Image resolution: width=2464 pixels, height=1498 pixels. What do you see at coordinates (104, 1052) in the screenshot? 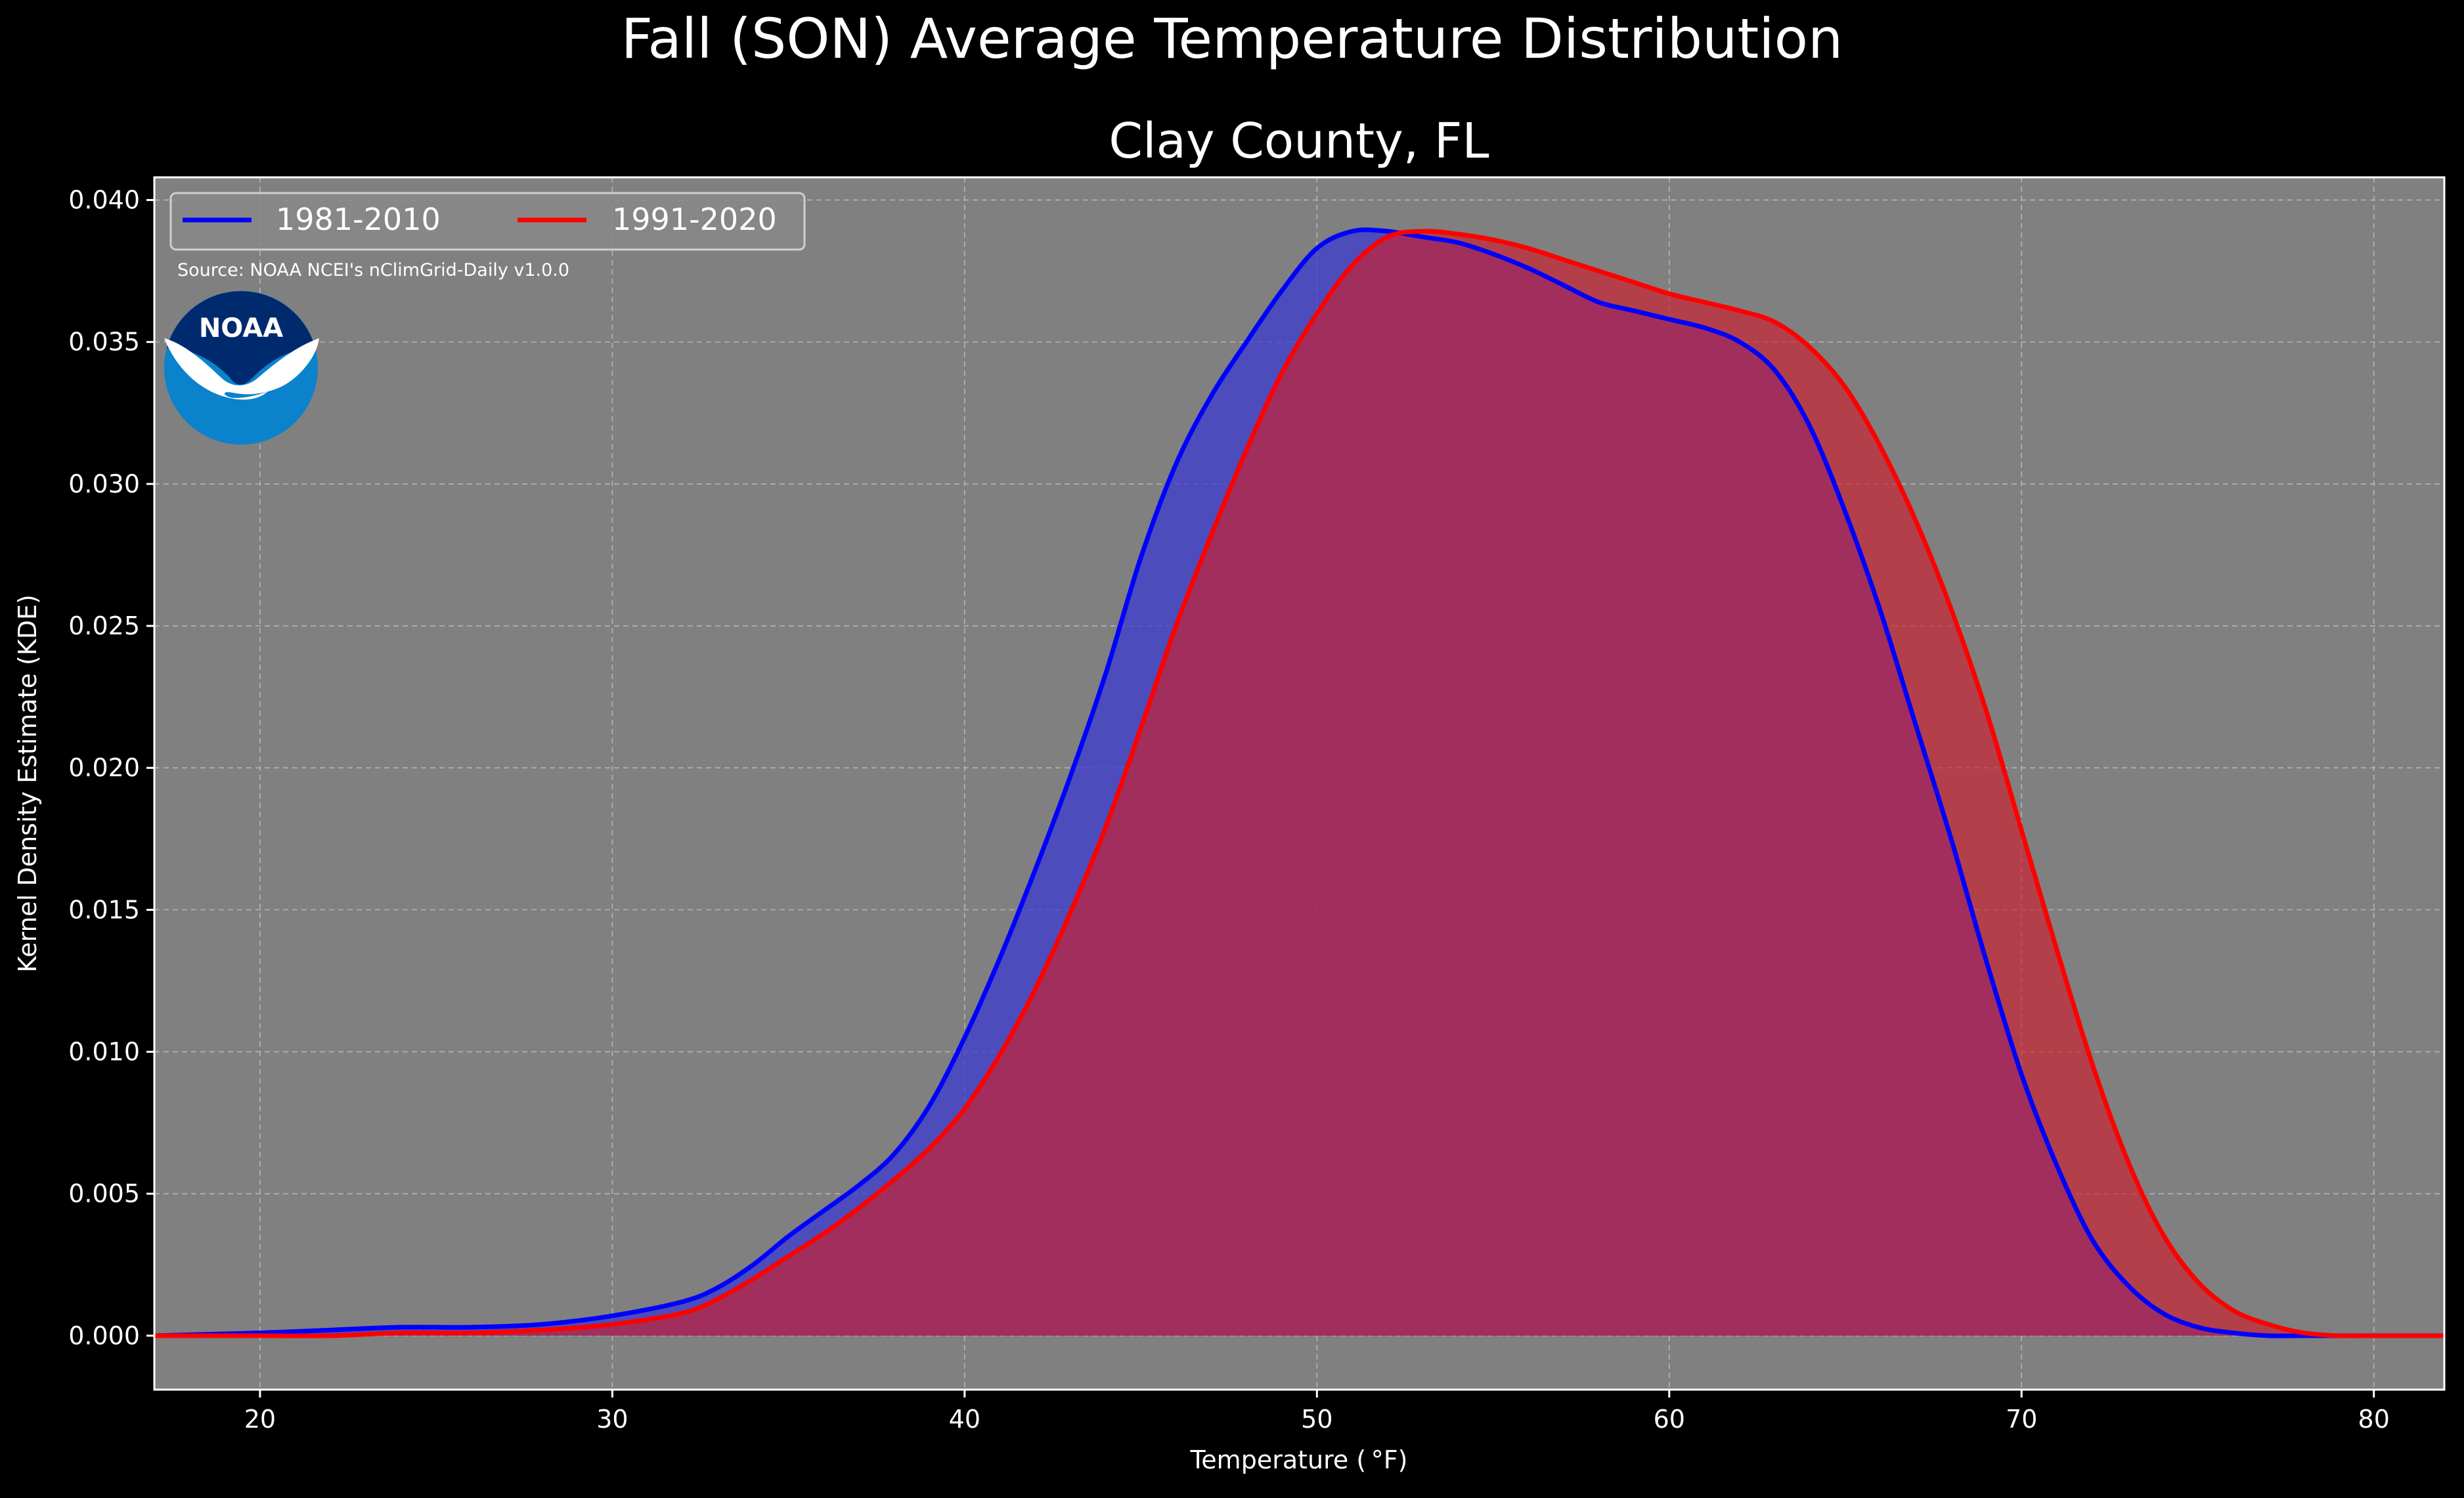
I see `y-tick-label: 0.010` at bounding box center [104, 1052].